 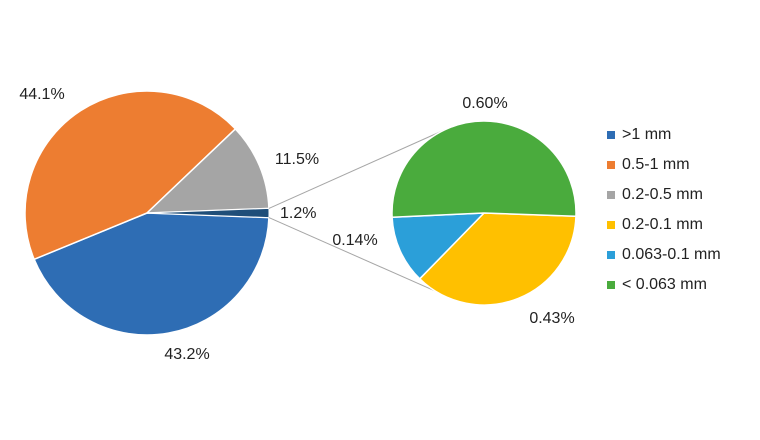 I want to click on legend-label: 0.2-0.1 mm, so click(x=662, y=224).